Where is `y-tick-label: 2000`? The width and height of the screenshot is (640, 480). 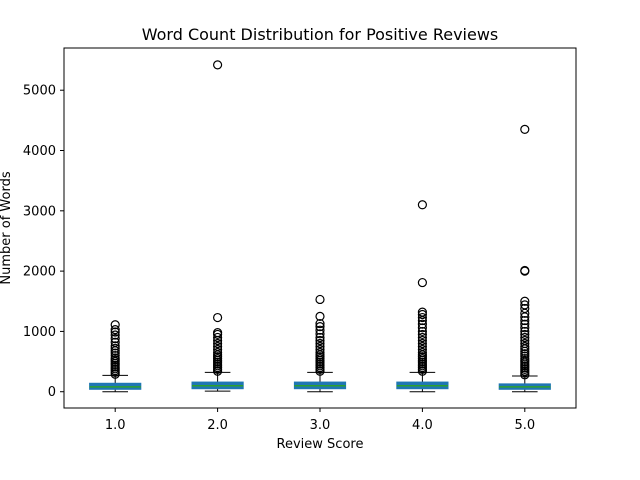 y-tick-label: 2000 is located at coordinates (39, 272).